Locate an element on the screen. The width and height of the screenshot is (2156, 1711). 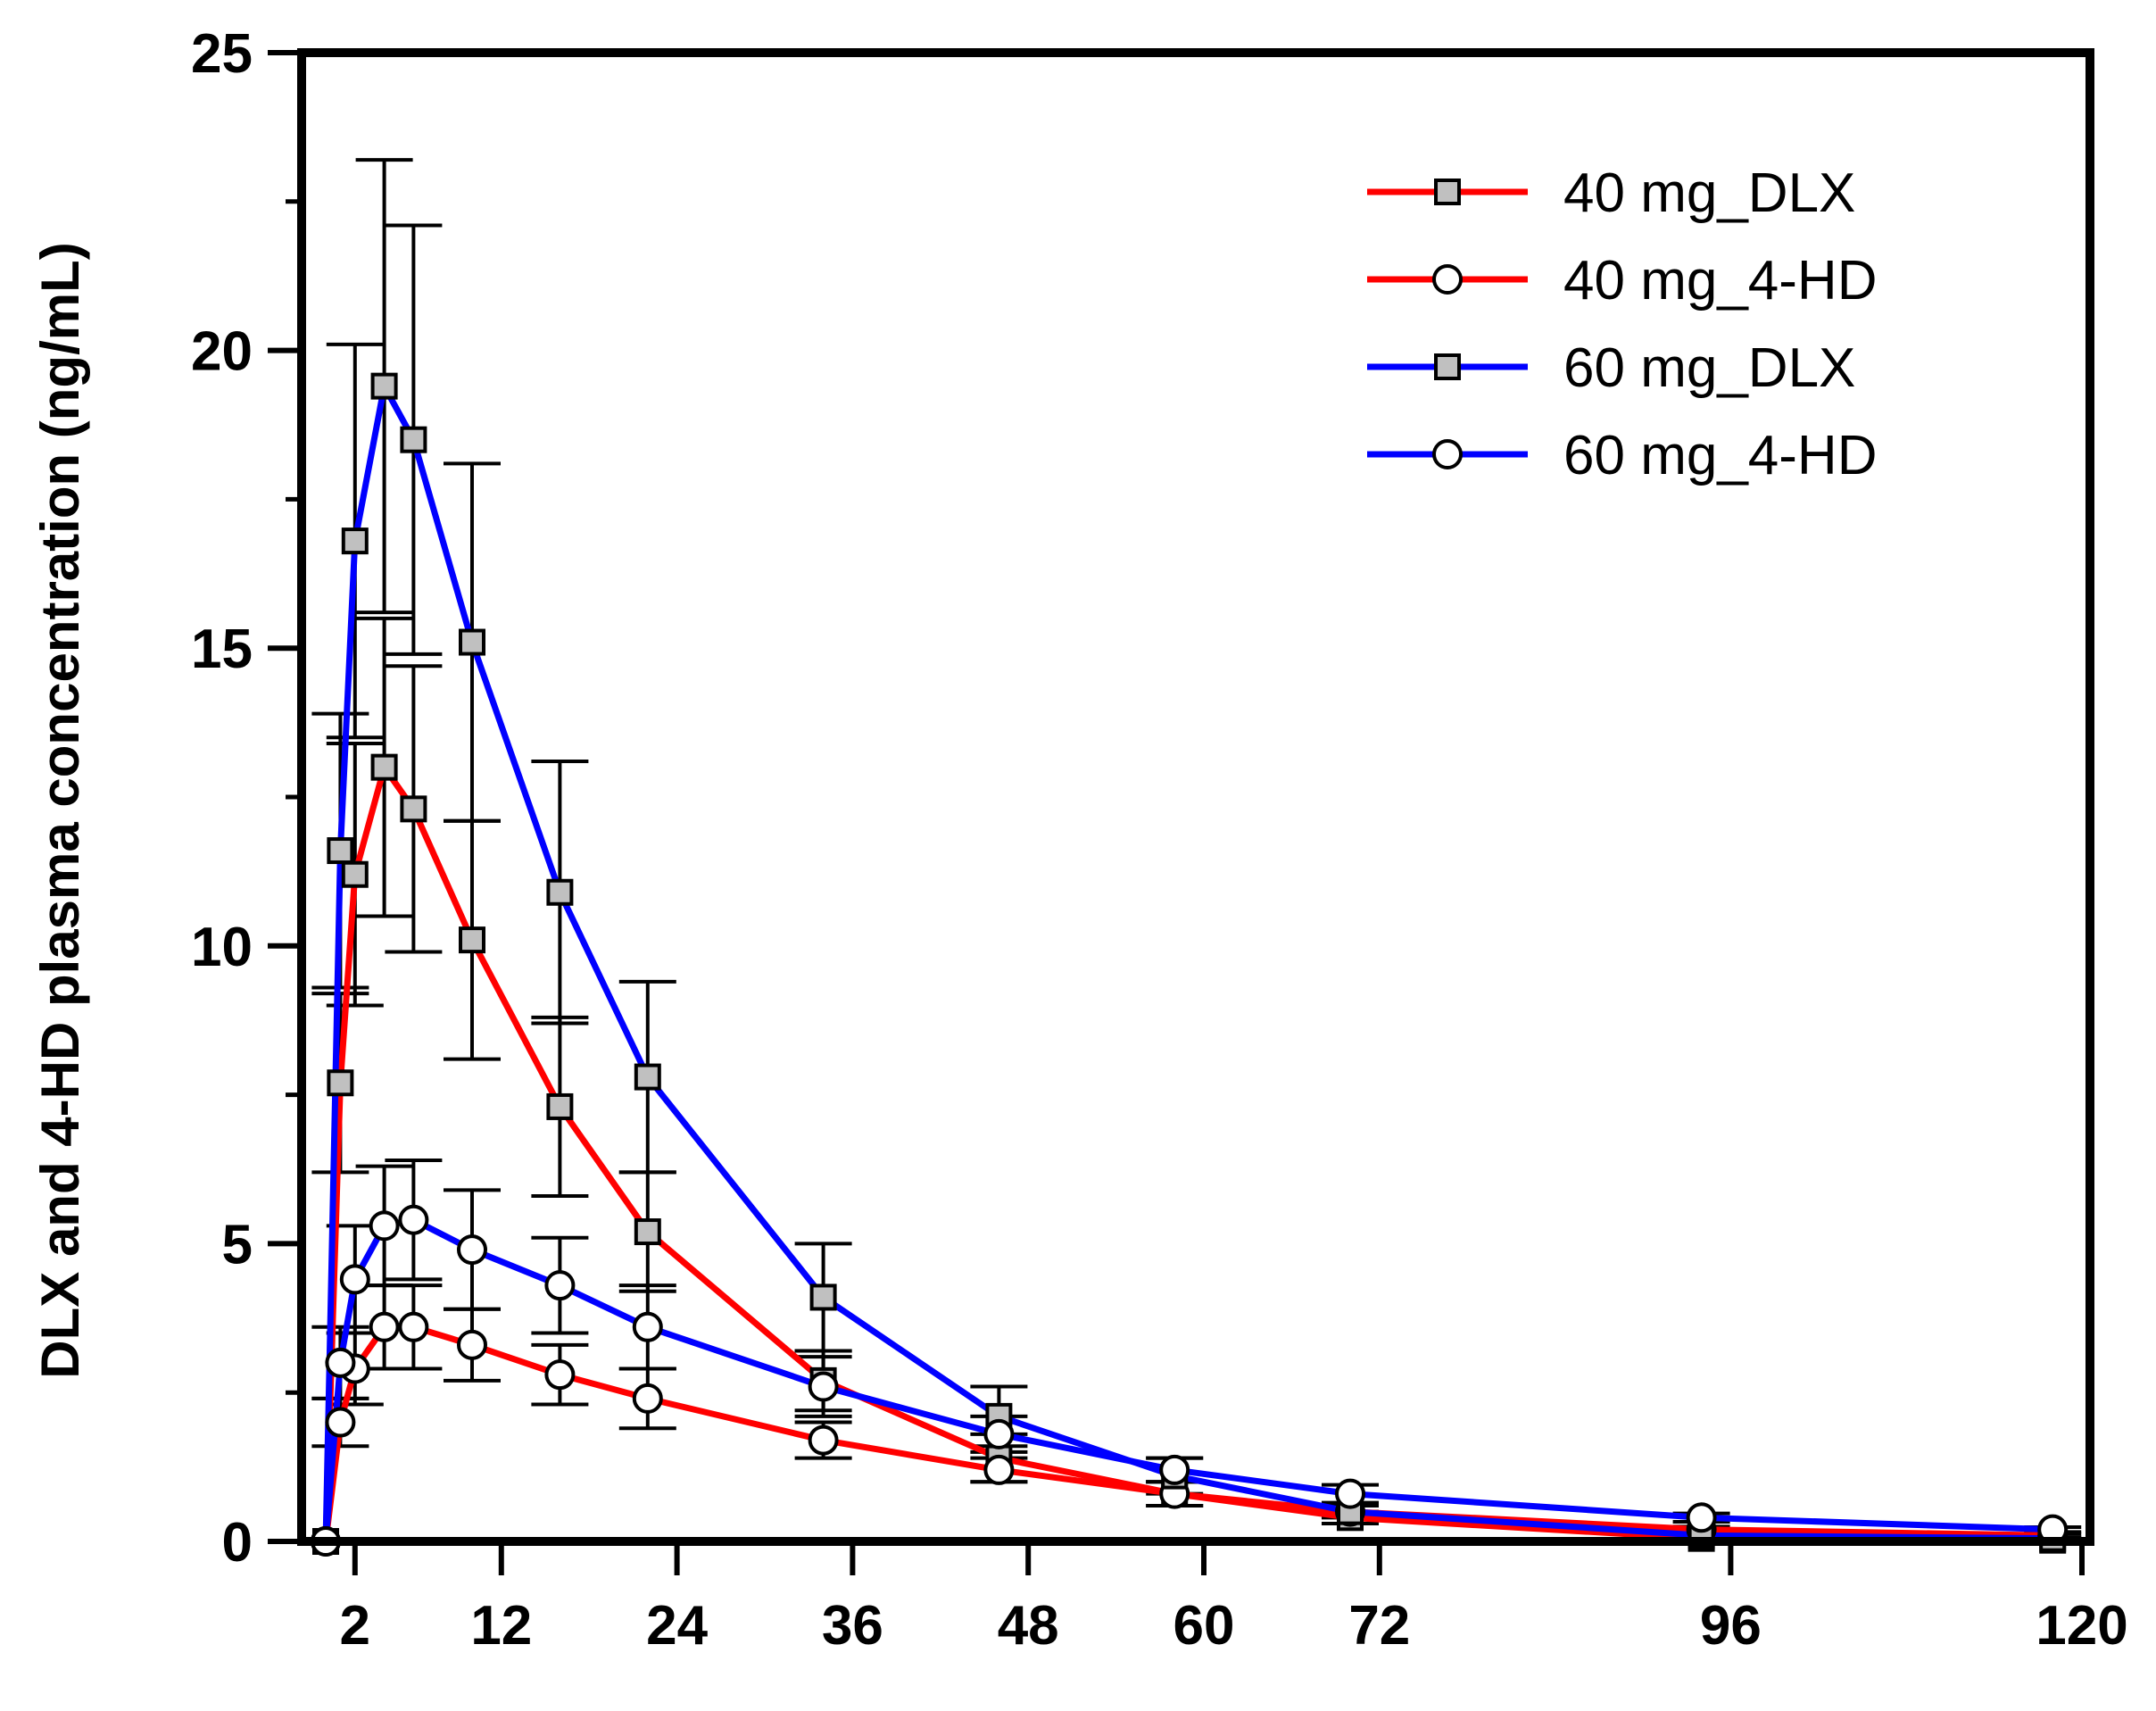
legend: 40 mg_DLX 40 mg_4-HD 60 mg_DLX 60 mg_4-HD is located at coordinates (1622, 324).